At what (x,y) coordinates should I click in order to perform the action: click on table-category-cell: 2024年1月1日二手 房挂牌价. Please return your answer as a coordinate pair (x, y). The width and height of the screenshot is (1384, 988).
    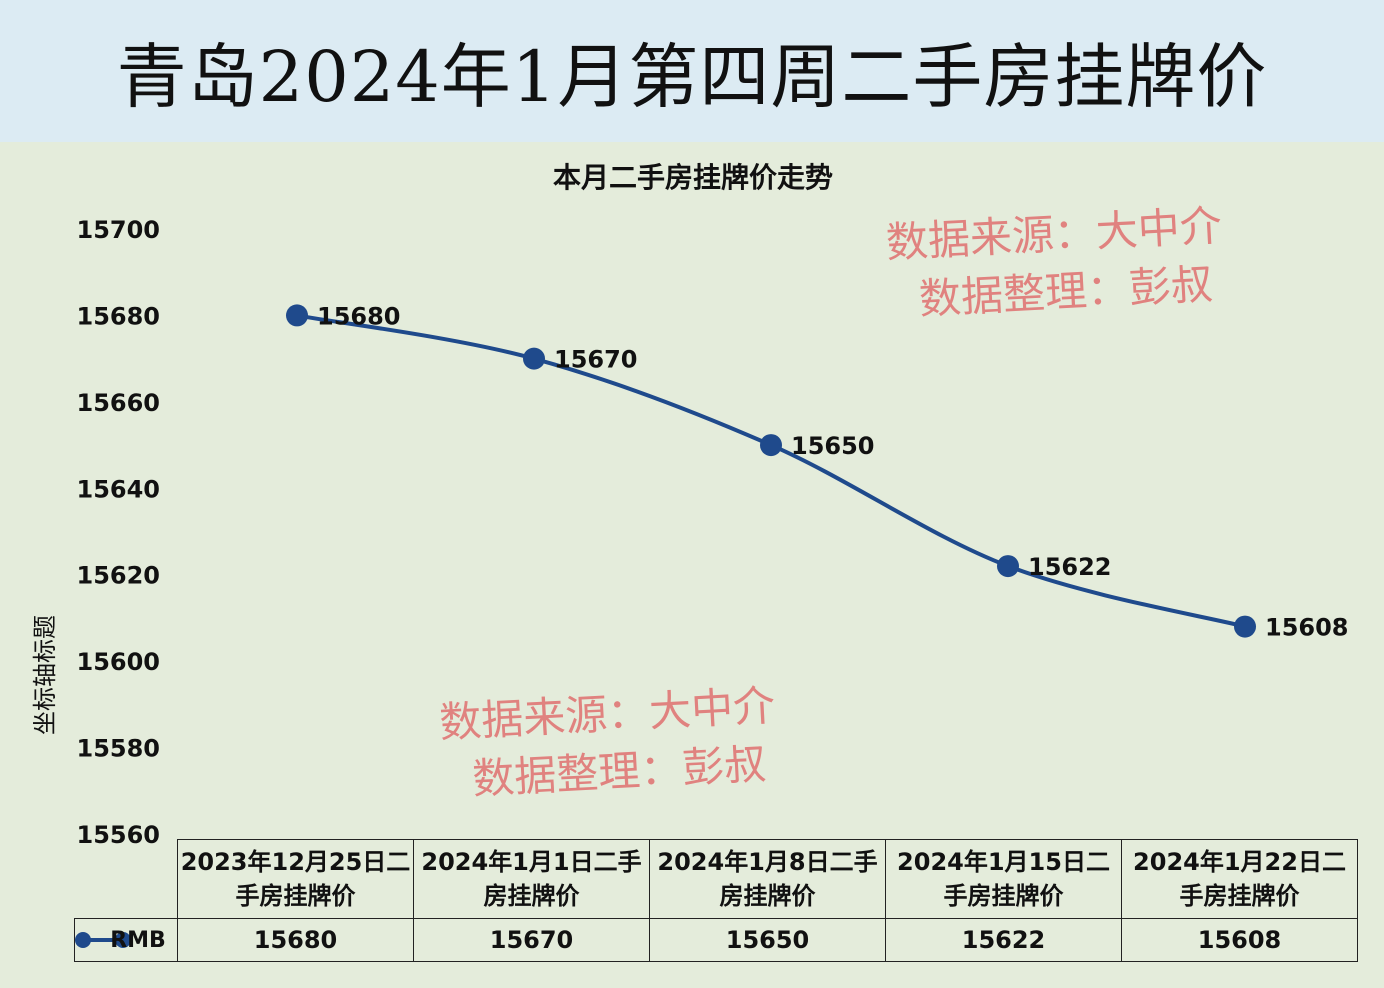
    Looking at the image, I should click on (531, 879).